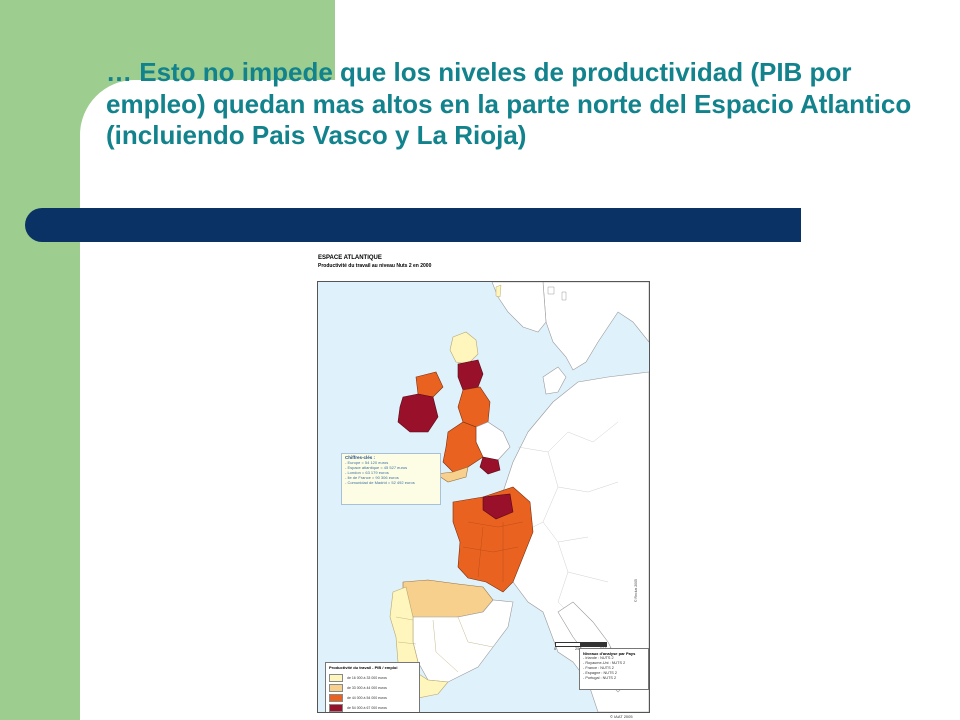  Describe the element at coordinates (600, 678) in the screenshot. I see `analysis-level-line: - Portugal : NUTS 2` at that location.